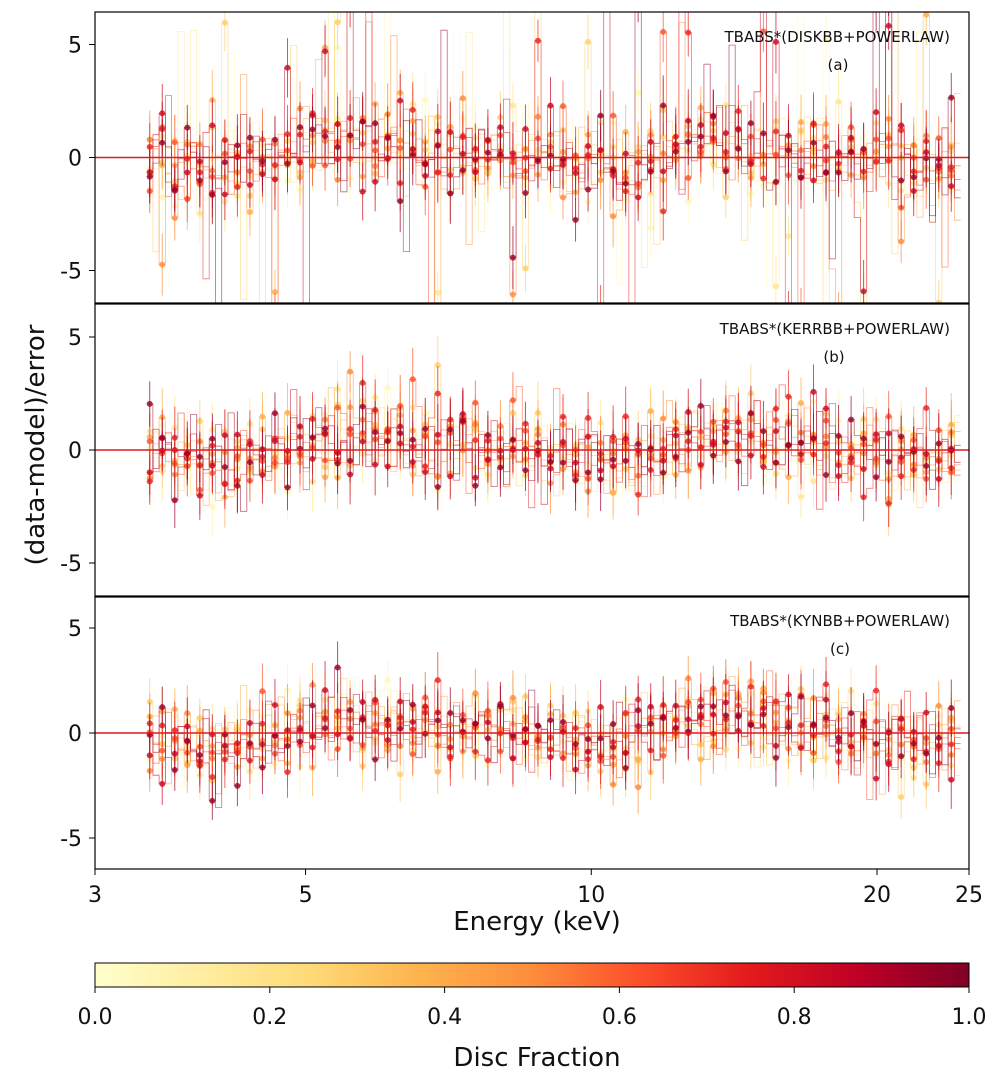  Describe the element at coordinates (838, 65) in the screenshot. I see `panel-a-label: (a)` at that location.